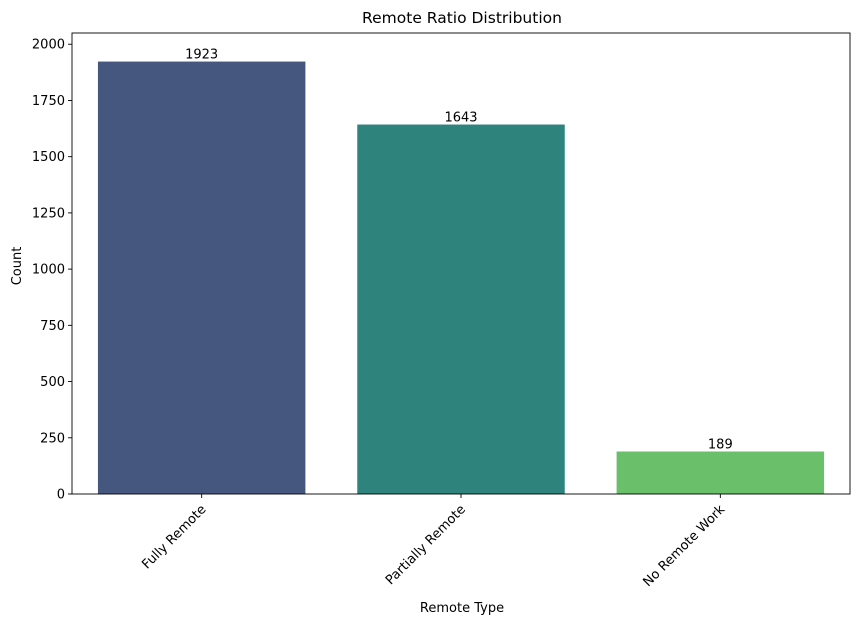  I want to click on y-tick-label-750: 750, so click(52, 326).